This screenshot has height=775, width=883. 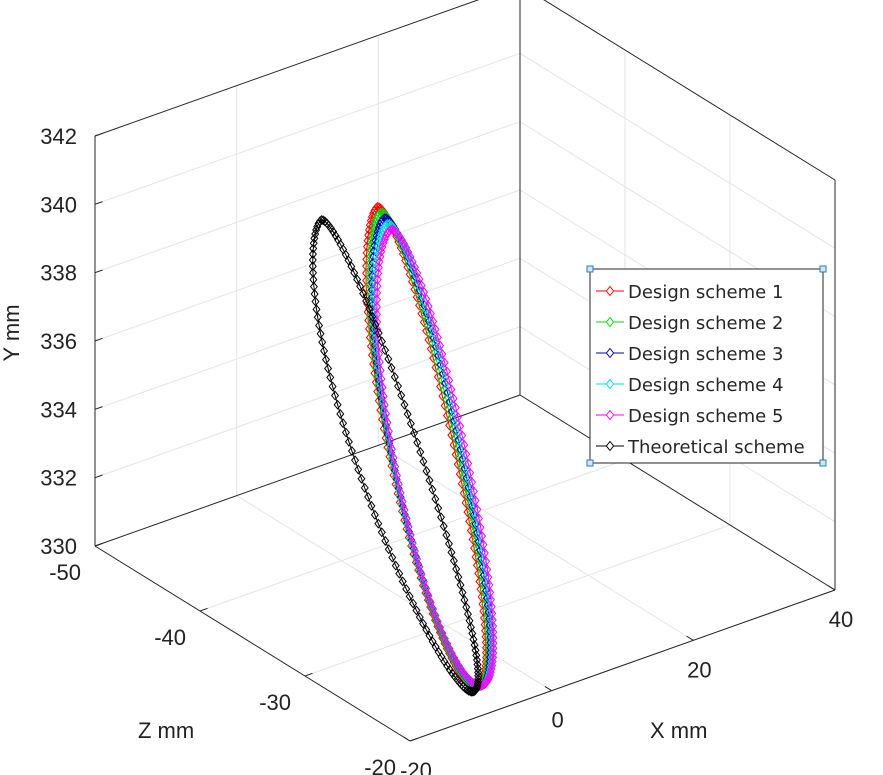 I want to click on legend-item: Theoretical scheme, so click(x=700, y=447).